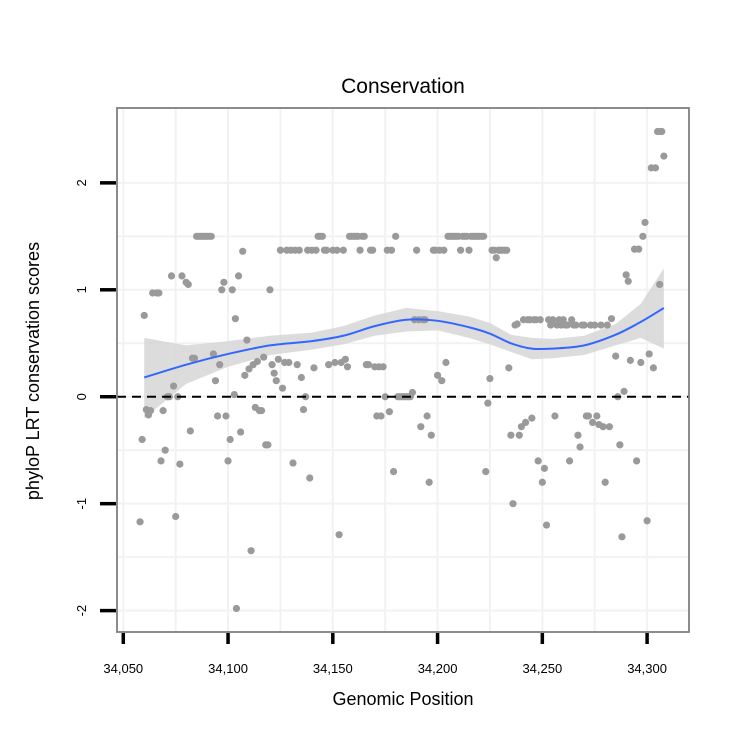 Image resolution: width=750 pixels, height=750 pixels. I want to click on loess-fit-line, so click(404, 343).